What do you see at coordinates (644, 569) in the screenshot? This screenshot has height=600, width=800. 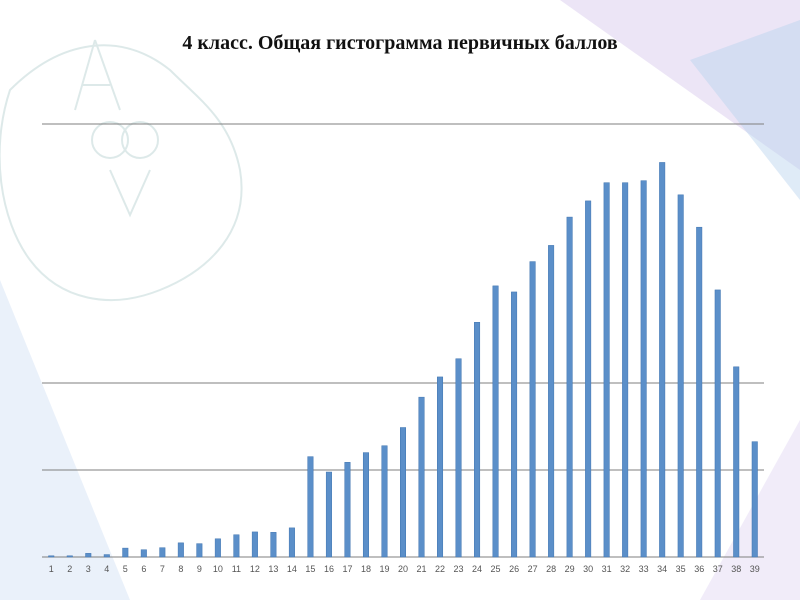 I see `x-tick-label: 33` at bounding box center [644, 569].